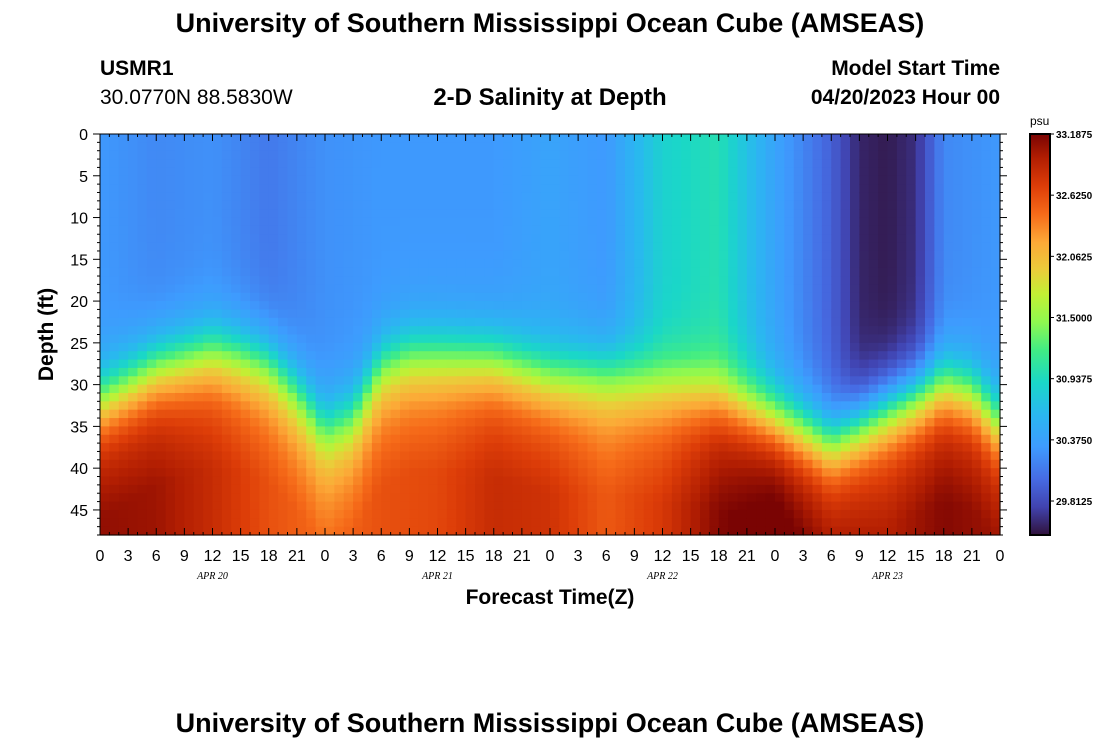  I want to click on colorbar-label: 29.8125, so click(1074, 502).